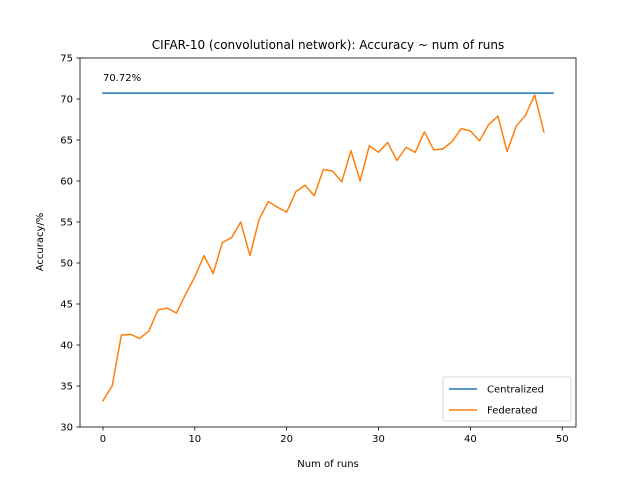 This screenshot has width=640, height=480. What do you see at coordinates (286, 439) in the screenshot?
I see `x-tick-label: 20` at bounding box center [286, 439].